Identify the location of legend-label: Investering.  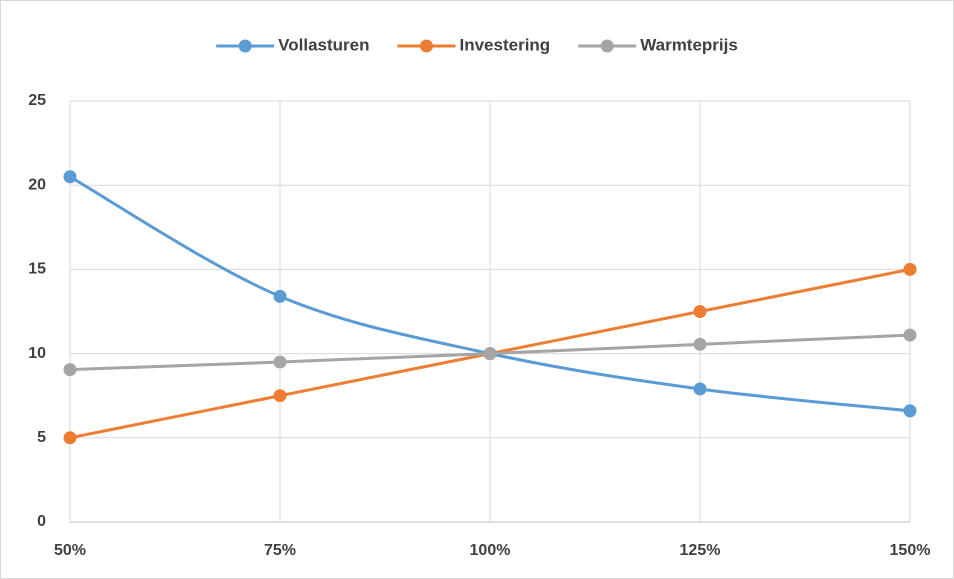
(505, 44).